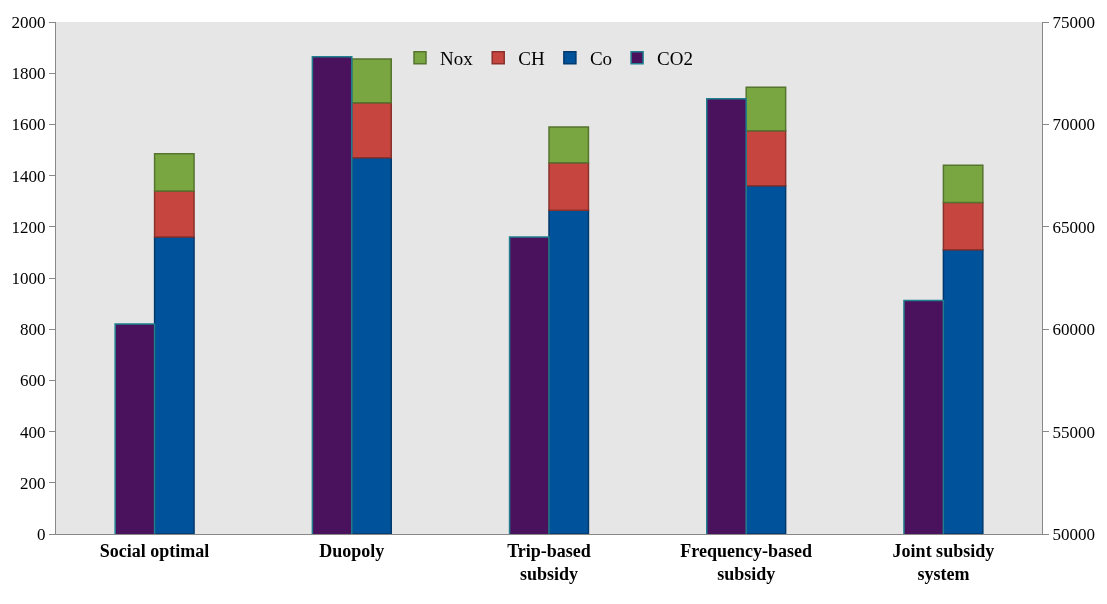 The image size is (1107, 604). What do you see at coordinates (601, 59) in the screenshot?
I see `legend-label: Co` at bounding box center [601, 59].